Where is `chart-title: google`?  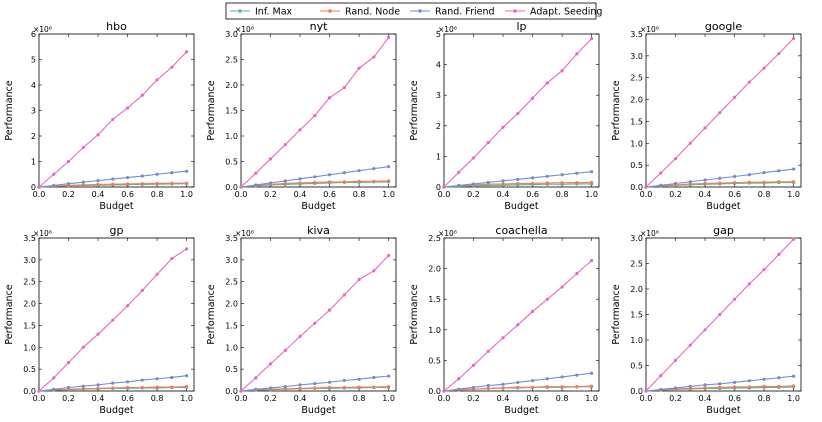
chart-title: google is located at coordinates (723, 26).